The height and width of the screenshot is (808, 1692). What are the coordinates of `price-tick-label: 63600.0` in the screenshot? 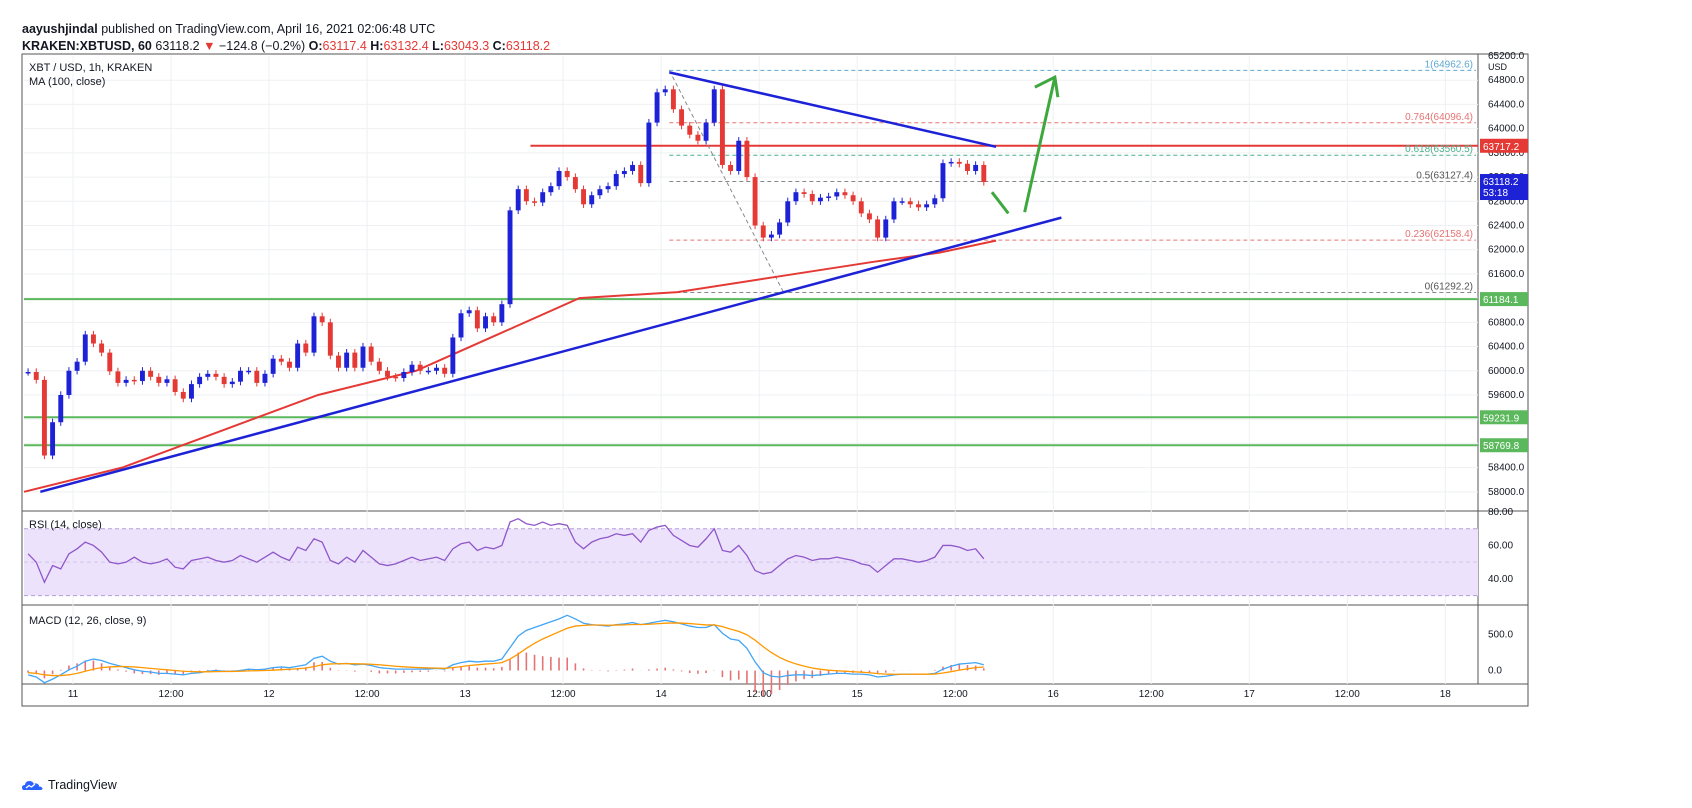 It's located at (1506, 153).